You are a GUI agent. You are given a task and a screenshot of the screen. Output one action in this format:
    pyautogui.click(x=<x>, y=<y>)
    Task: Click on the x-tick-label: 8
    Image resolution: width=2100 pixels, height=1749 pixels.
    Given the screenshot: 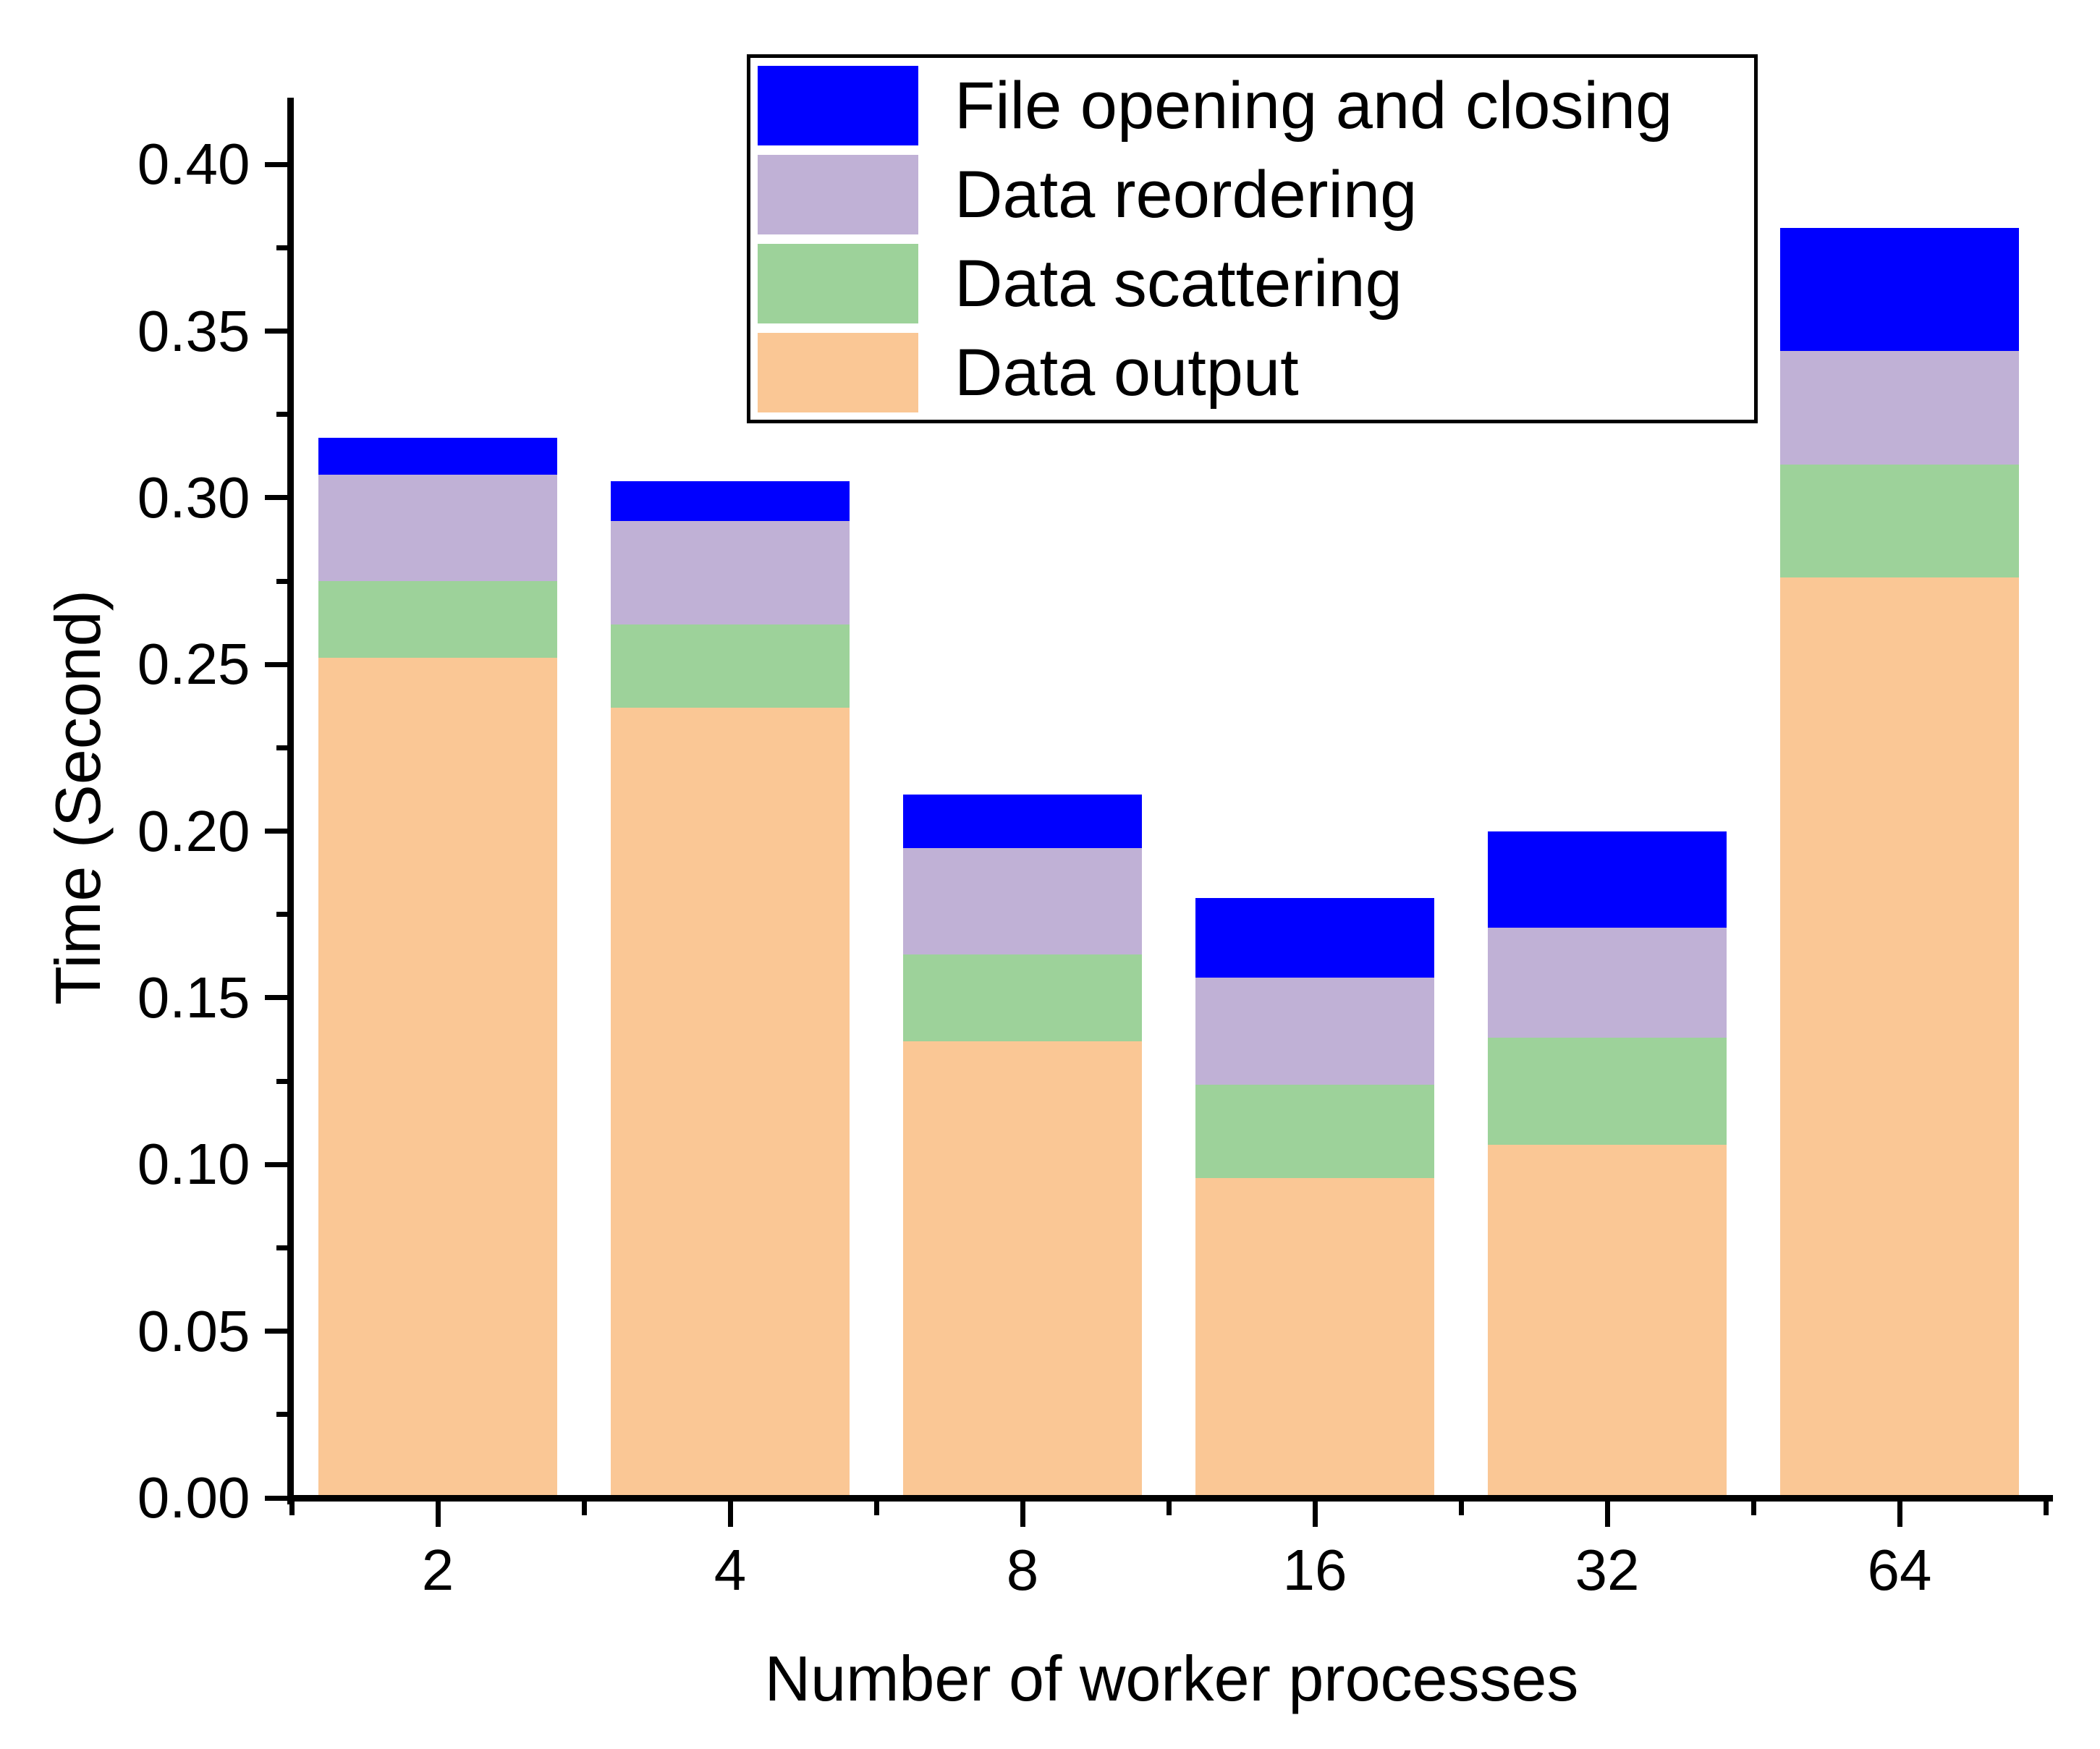 What is the action you would take?
    pyautogui.click(x=1022, y=1570)
    